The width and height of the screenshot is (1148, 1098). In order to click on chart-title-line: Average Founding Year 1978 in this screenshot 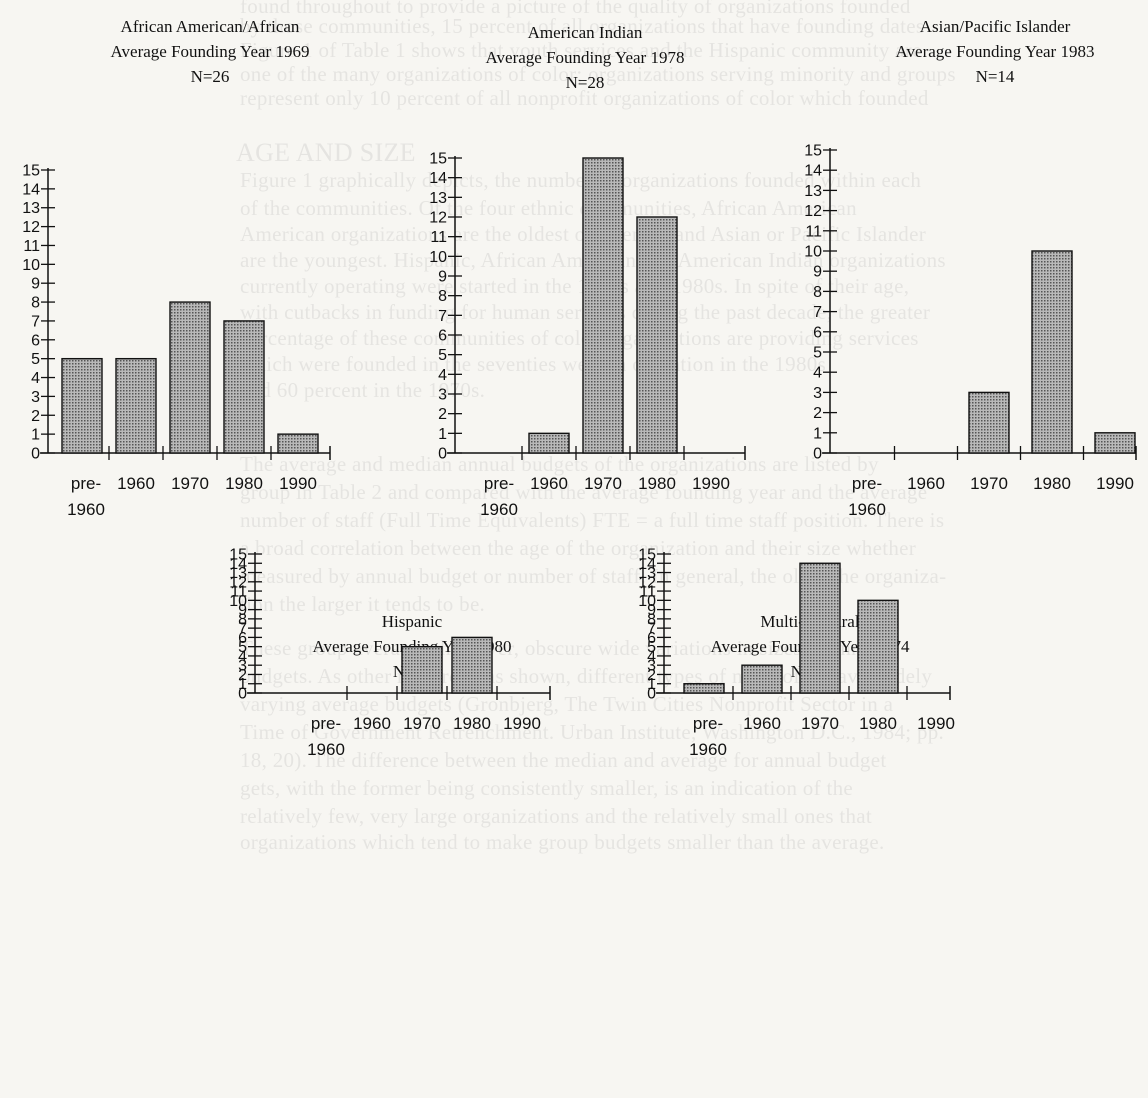, I will do `click(585, 57)`.